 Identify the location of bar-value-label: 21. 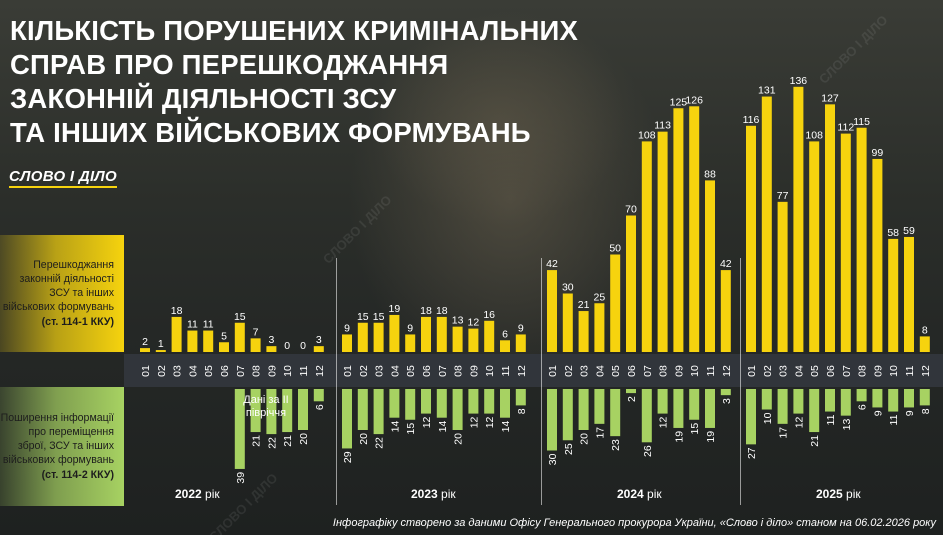
(584, 305).